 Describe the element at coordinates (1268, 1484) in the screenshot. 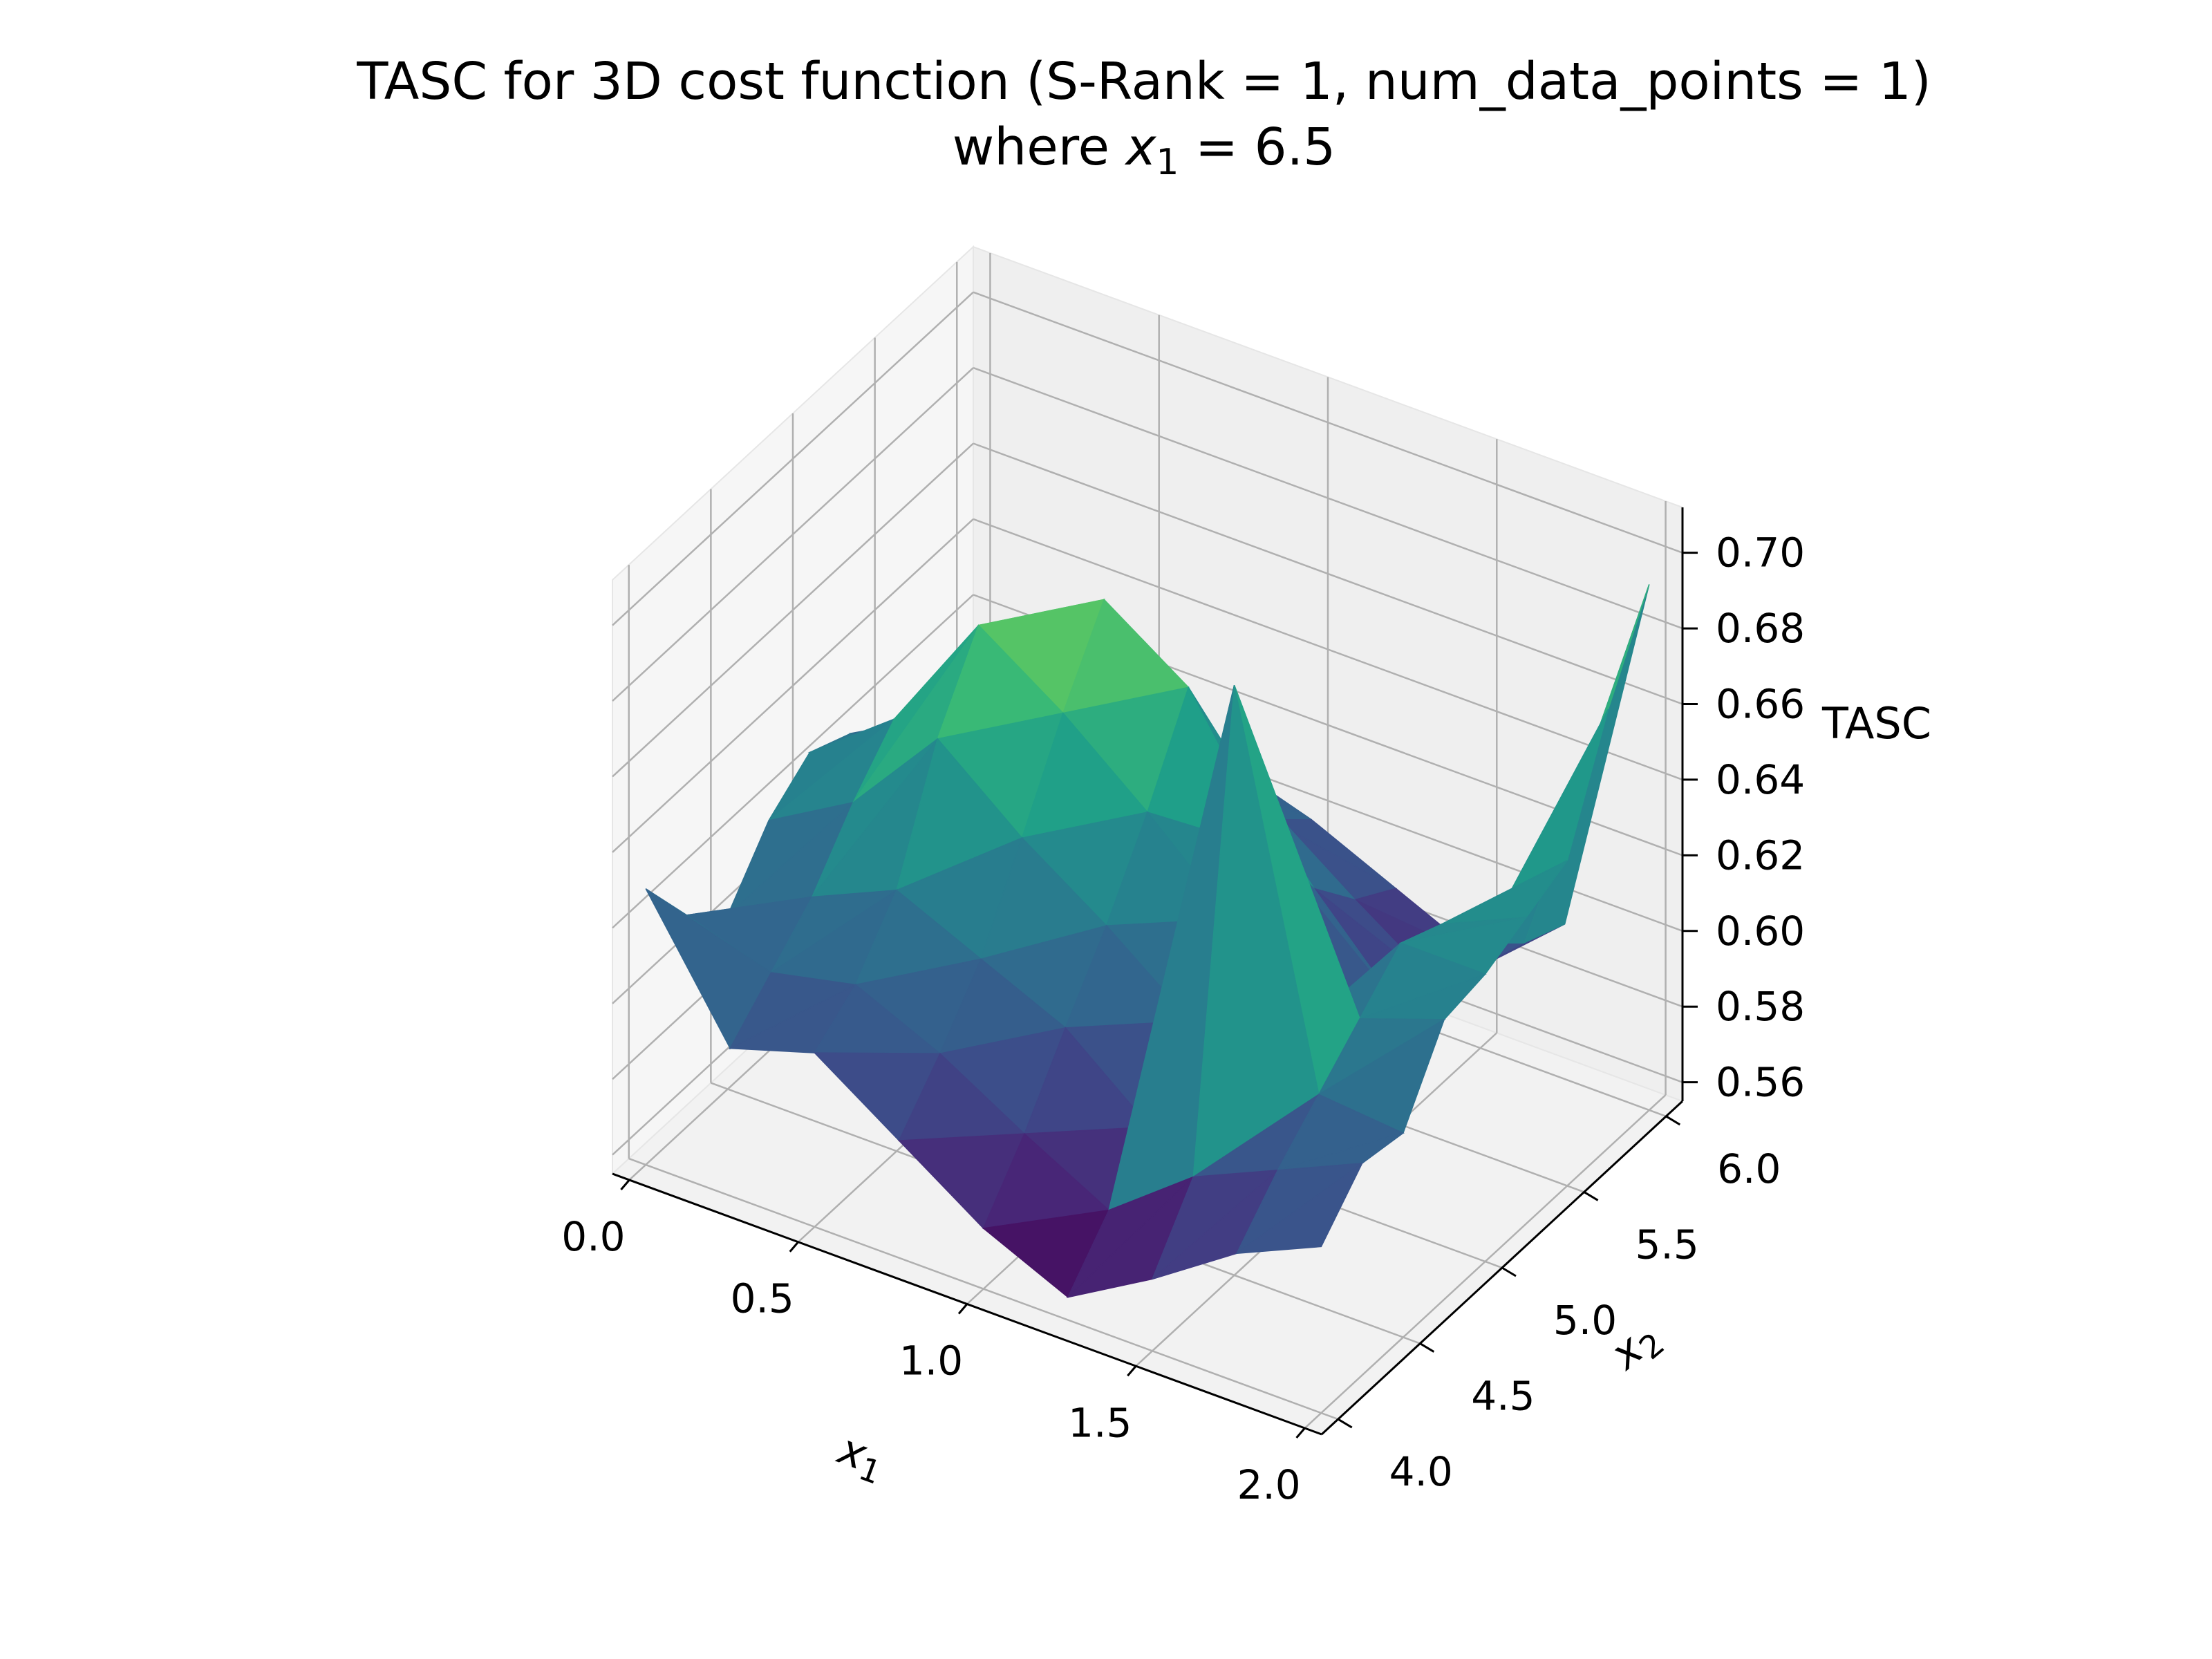

I see `x-tick-label: 2.0` at that location.